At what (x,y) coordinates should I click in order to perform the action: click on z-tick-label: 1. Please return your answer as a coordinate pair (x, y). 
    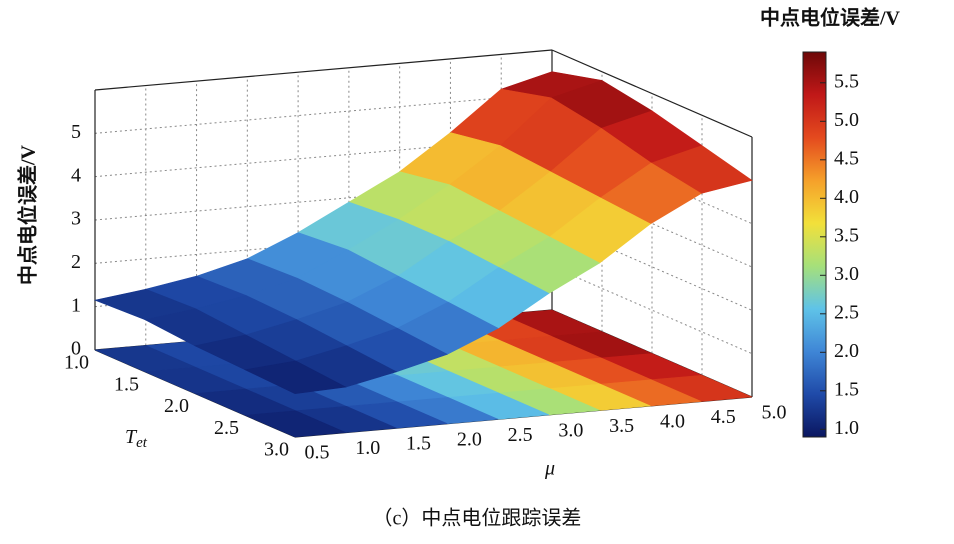
    Looking at the image, I should click on (76, 305).